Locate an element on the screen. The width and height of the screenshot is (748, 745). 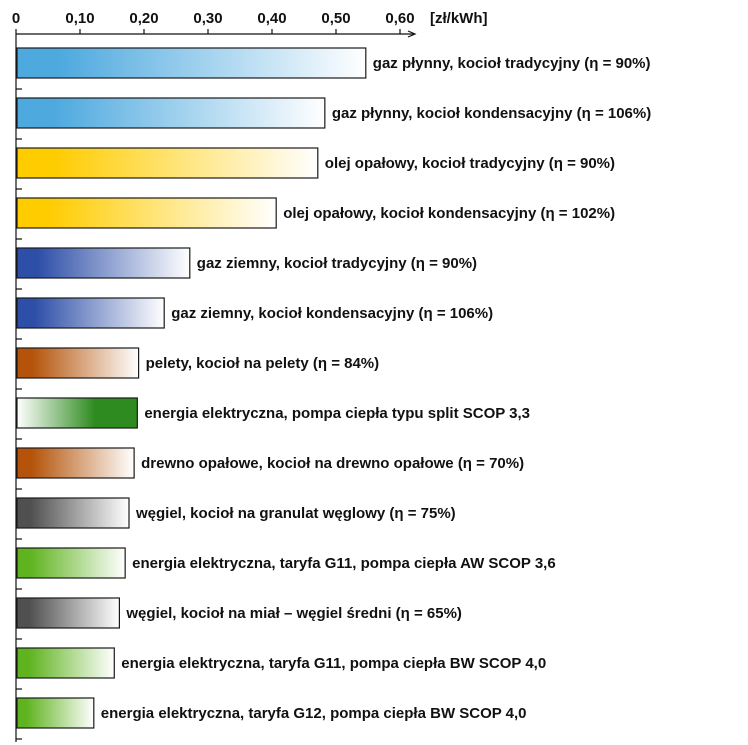
x-tick-label: 0,50 is located at coordinates (335, 18).